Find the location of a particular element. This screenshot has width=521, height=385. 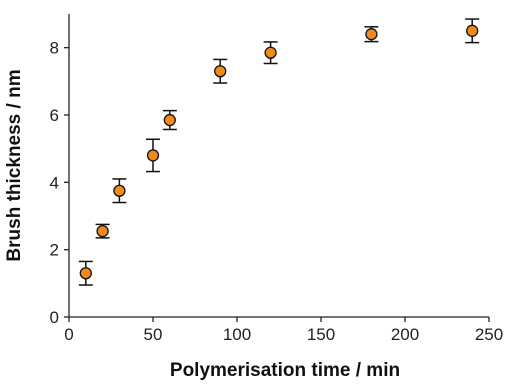

x-tick-label: 100 is located at coordinates (237, 334).